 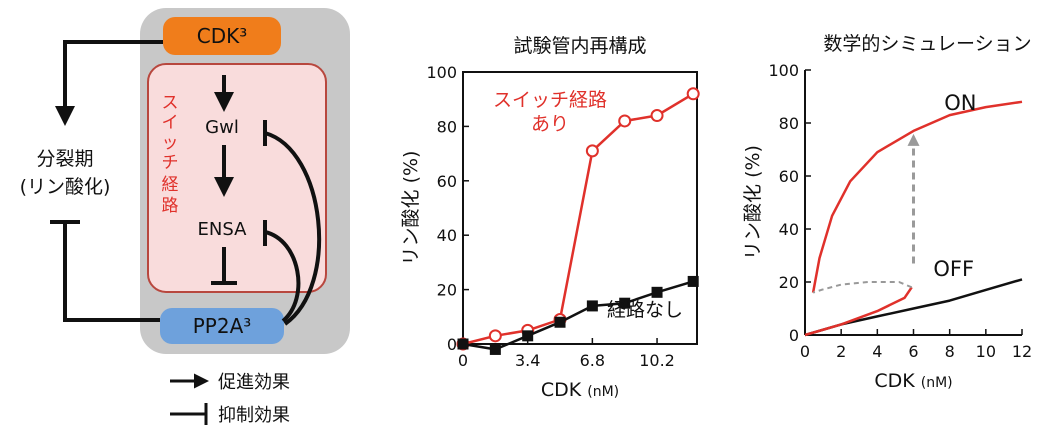 What do you see at coordinates (230, 399) in the screenshot?
I see `diagram-legend: 促進効果 抑制効果` at bounding box center [230, 399].